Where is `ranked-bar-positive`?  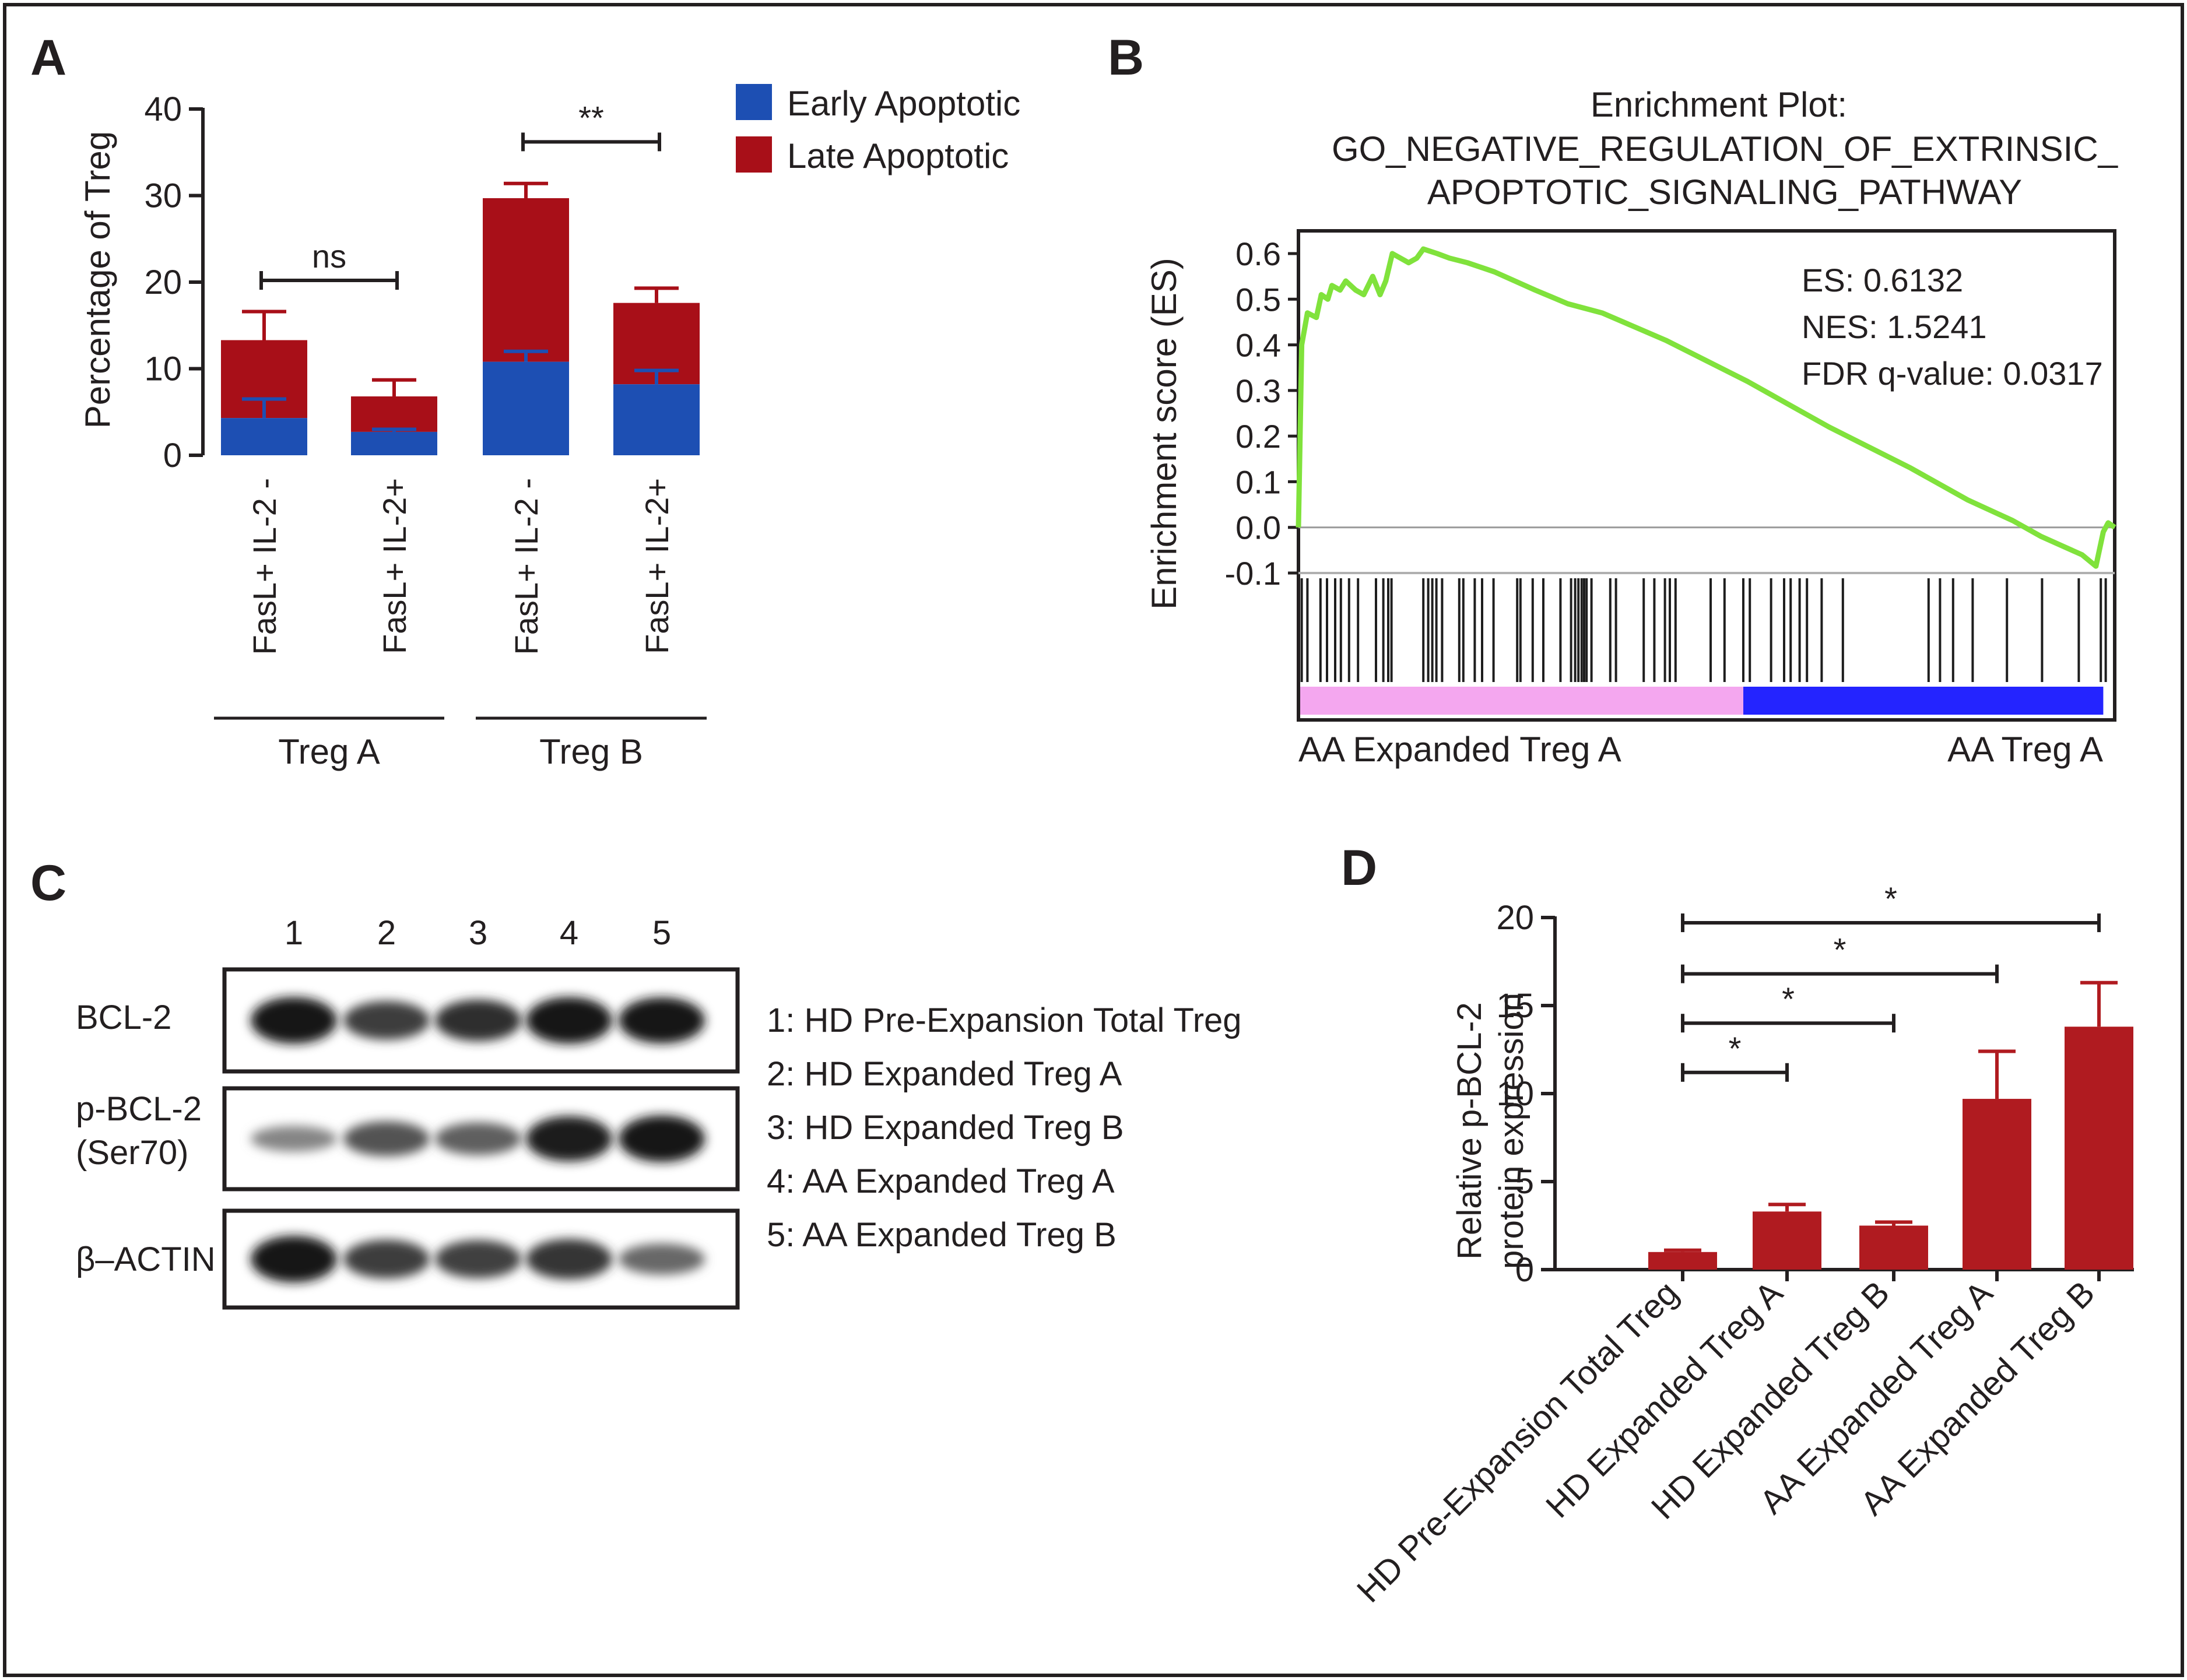 ranked-bar-positive is located at coordinates (1521, 701).